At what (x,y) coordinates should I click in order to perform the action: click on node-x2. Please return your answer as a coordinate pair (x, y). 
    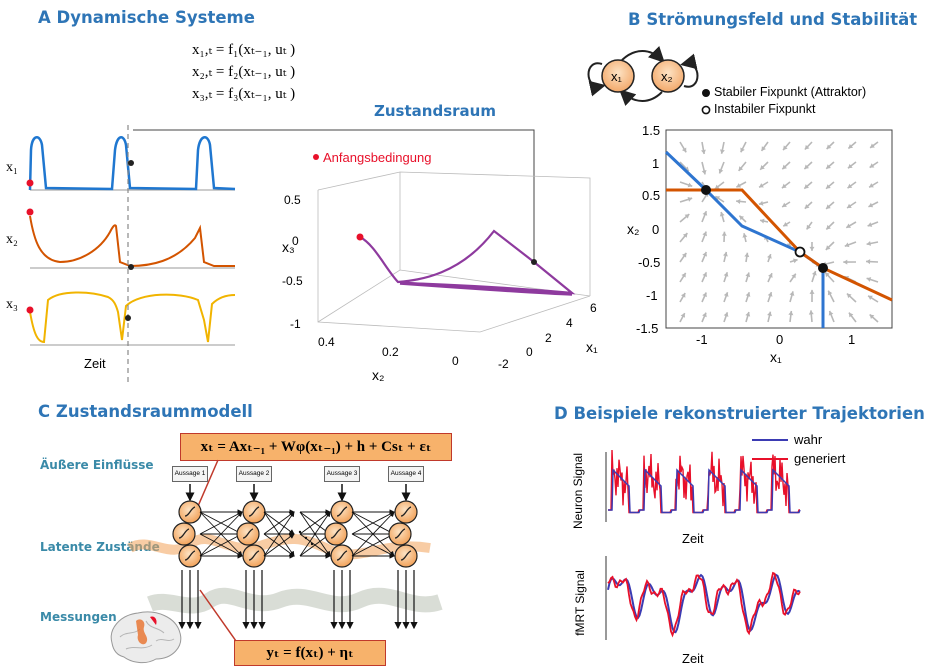
    Looking at the image, I should click on (668, 76).